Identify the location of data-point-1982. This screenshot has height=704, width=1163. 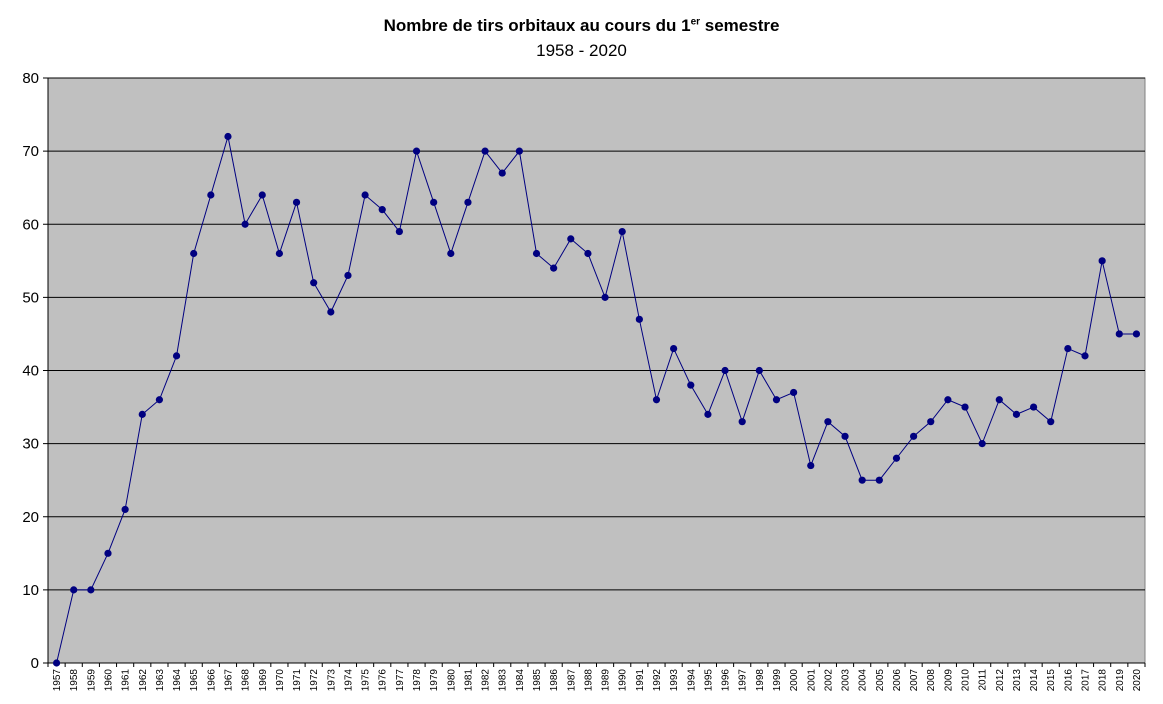
(485, 151).